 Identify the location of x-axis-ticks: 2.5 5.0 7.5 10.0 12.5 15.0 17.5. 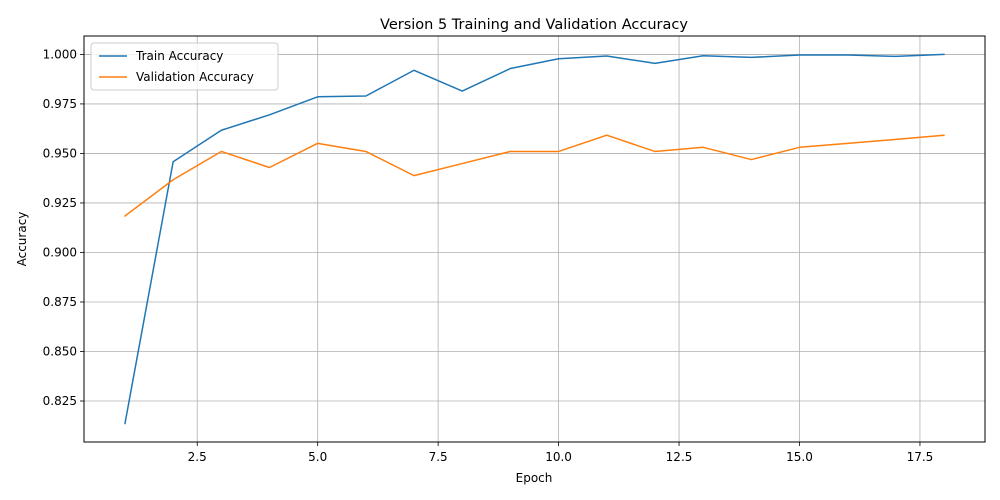
(561, 453).